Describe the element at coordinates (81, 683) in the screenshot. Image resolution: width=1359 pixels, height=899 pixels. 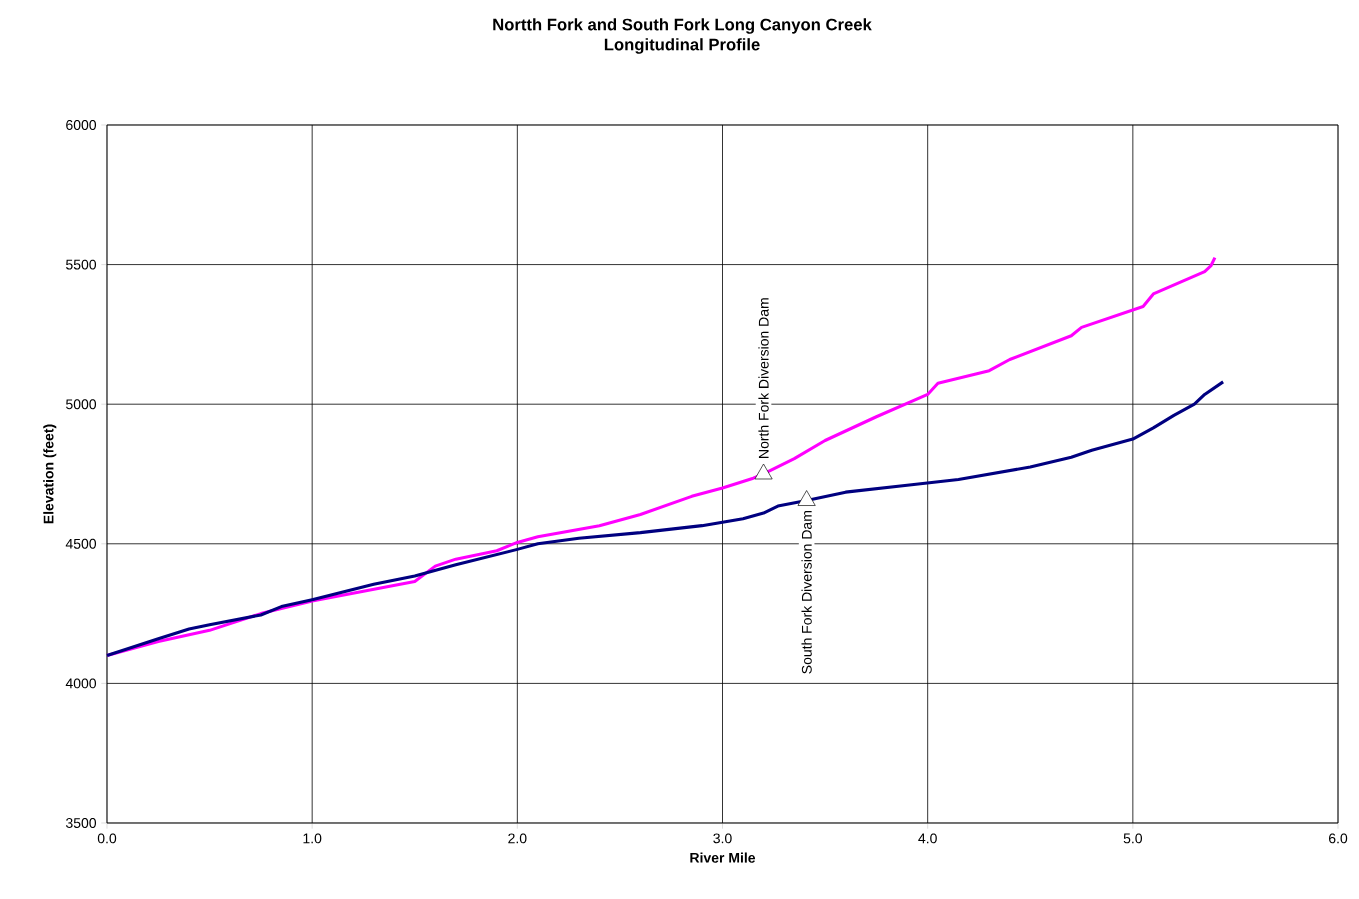
I see `y-tick-label: 4000` at that location.